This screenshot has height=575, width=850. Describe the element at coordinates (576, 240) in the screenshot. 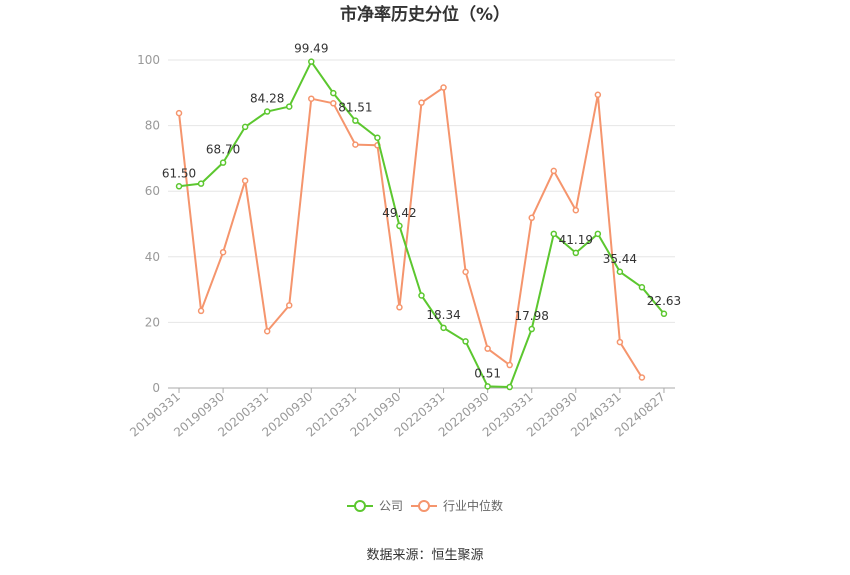

I see `data-label: 41.19` at that location.